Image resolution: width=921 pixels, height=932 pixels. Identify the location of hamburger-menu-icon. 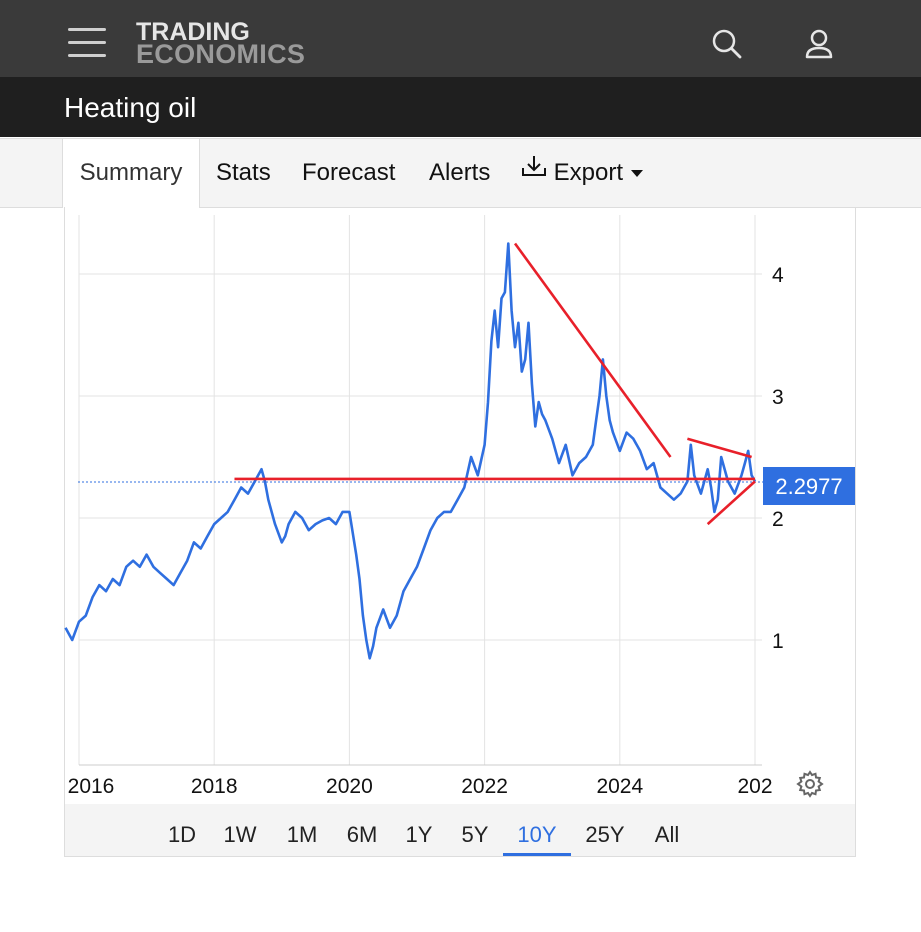
(87, 43).